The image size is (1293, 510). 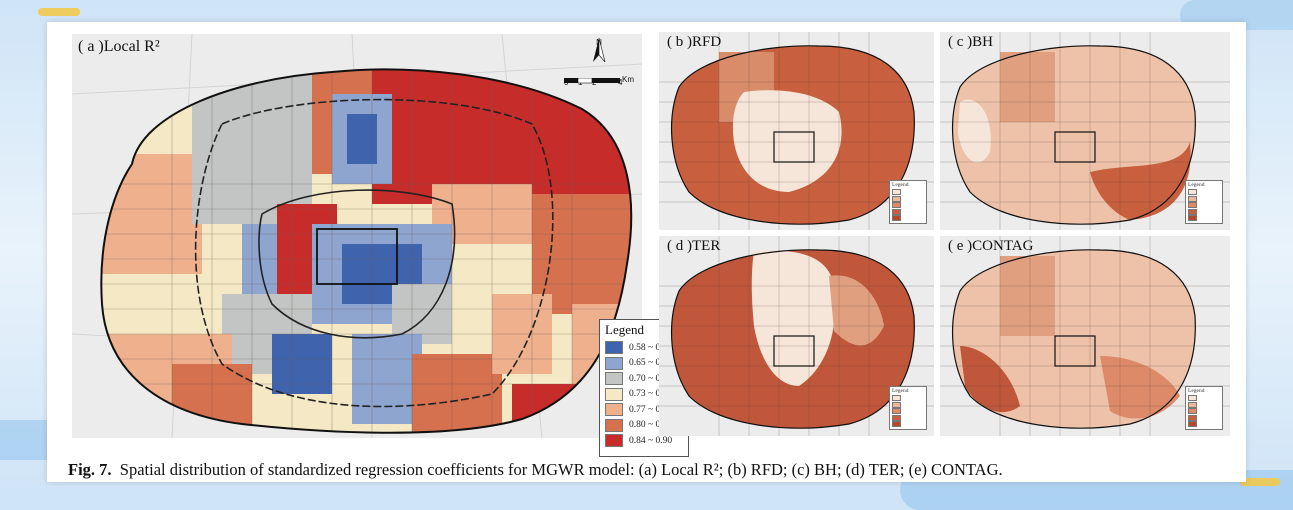 I want to click on legend-title: Legend, so click(x=624, y=329).